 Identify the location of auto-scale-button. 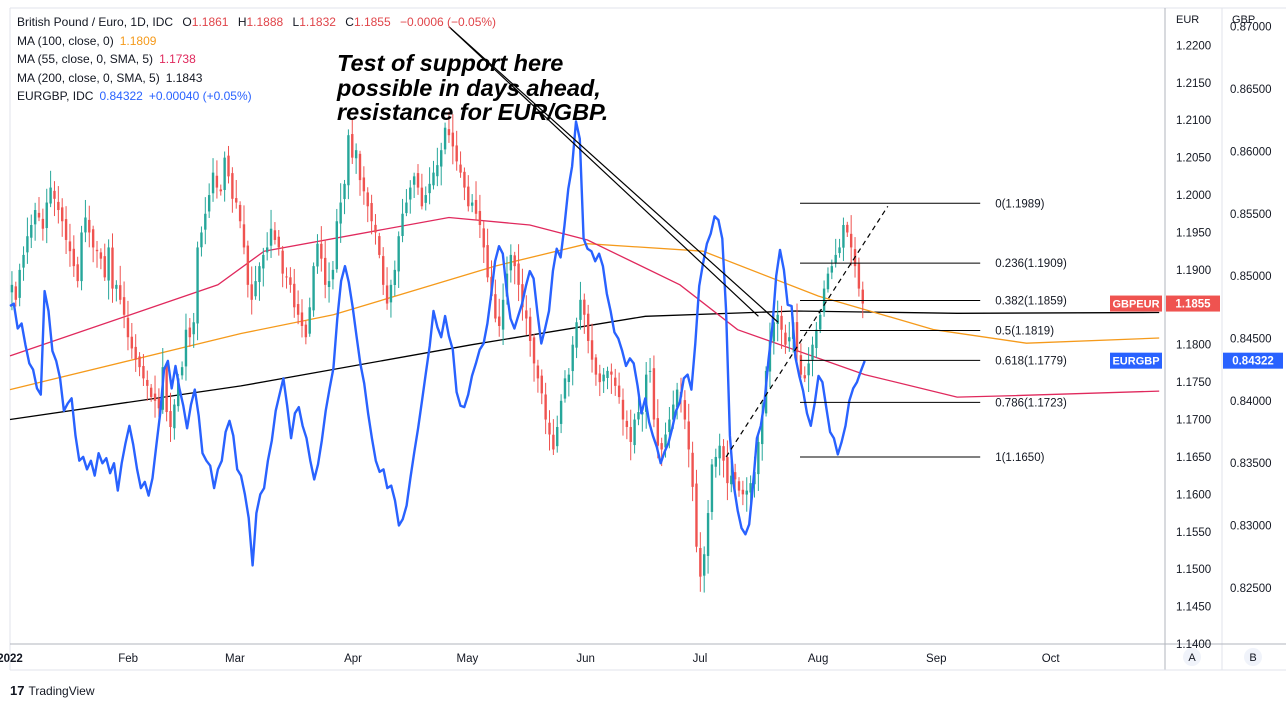
(1192, 657).